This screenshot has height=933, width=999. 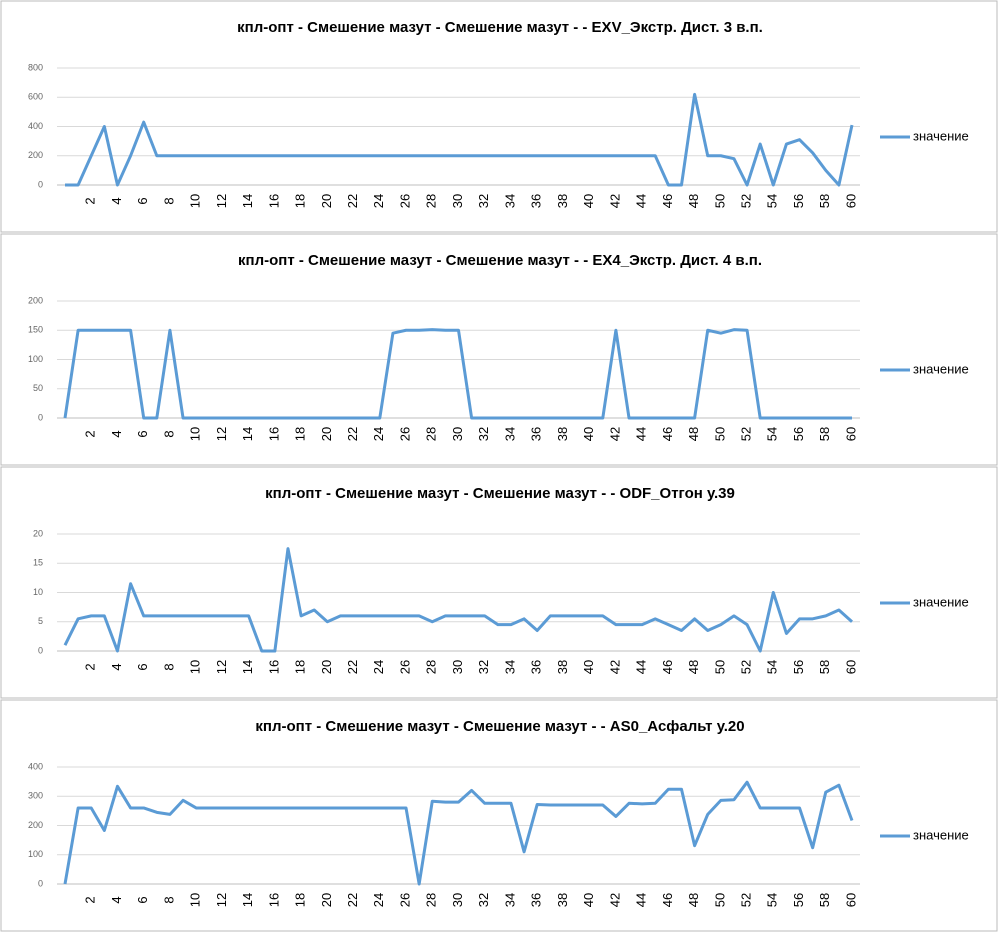 I want to click on y-tick-label: 600, so click(x=35, y=97).